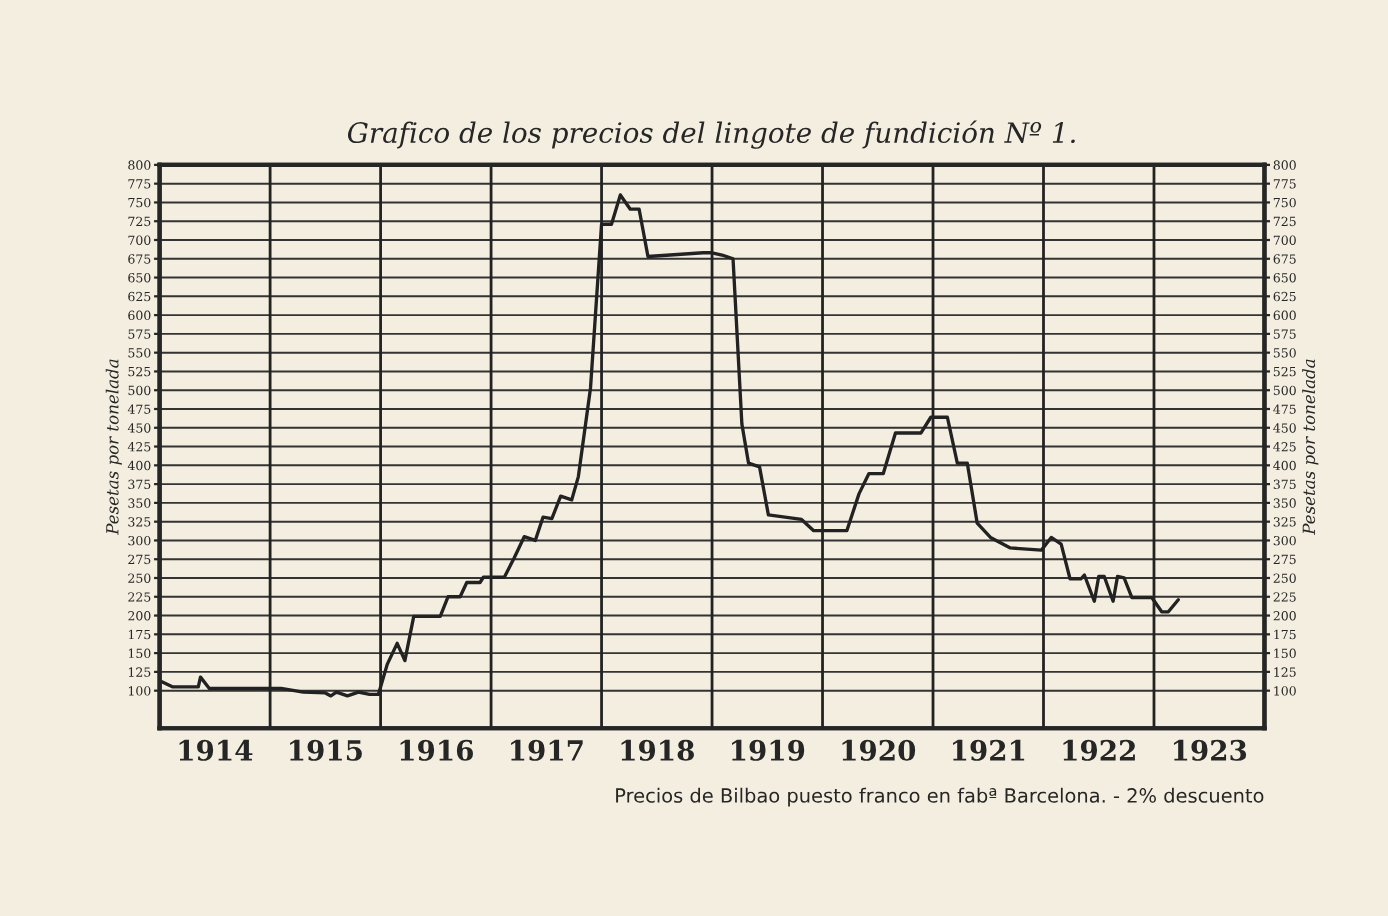 This screenshot has height=916, width=1388. I want to click on x-tick-label: 1923, so click(1210, 750).